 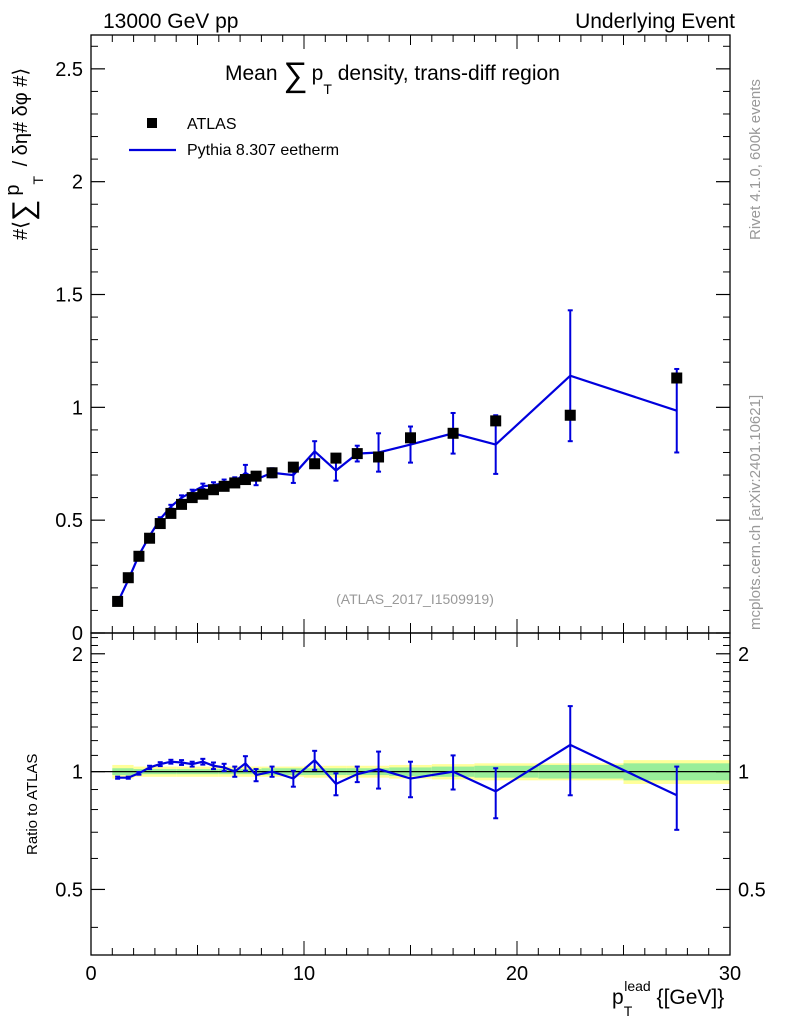 I want to click on analysis-id-annotation: (ATLAS_2017_I1509919), so click(x=415, y=599).